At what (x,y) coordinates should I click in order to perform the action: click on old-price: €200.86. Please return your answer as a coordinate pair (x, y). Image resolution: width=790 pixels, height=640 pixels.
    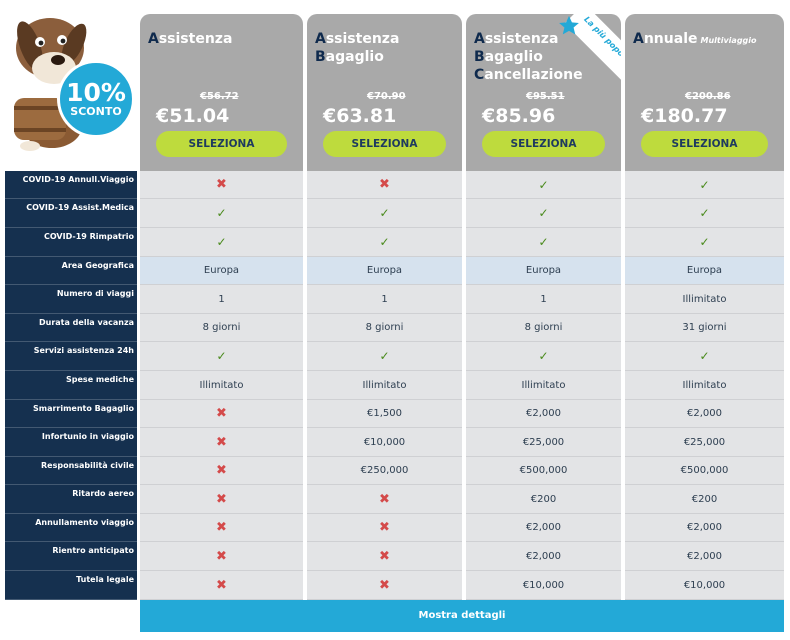
    Looking at the image, I should click on (708, 96).